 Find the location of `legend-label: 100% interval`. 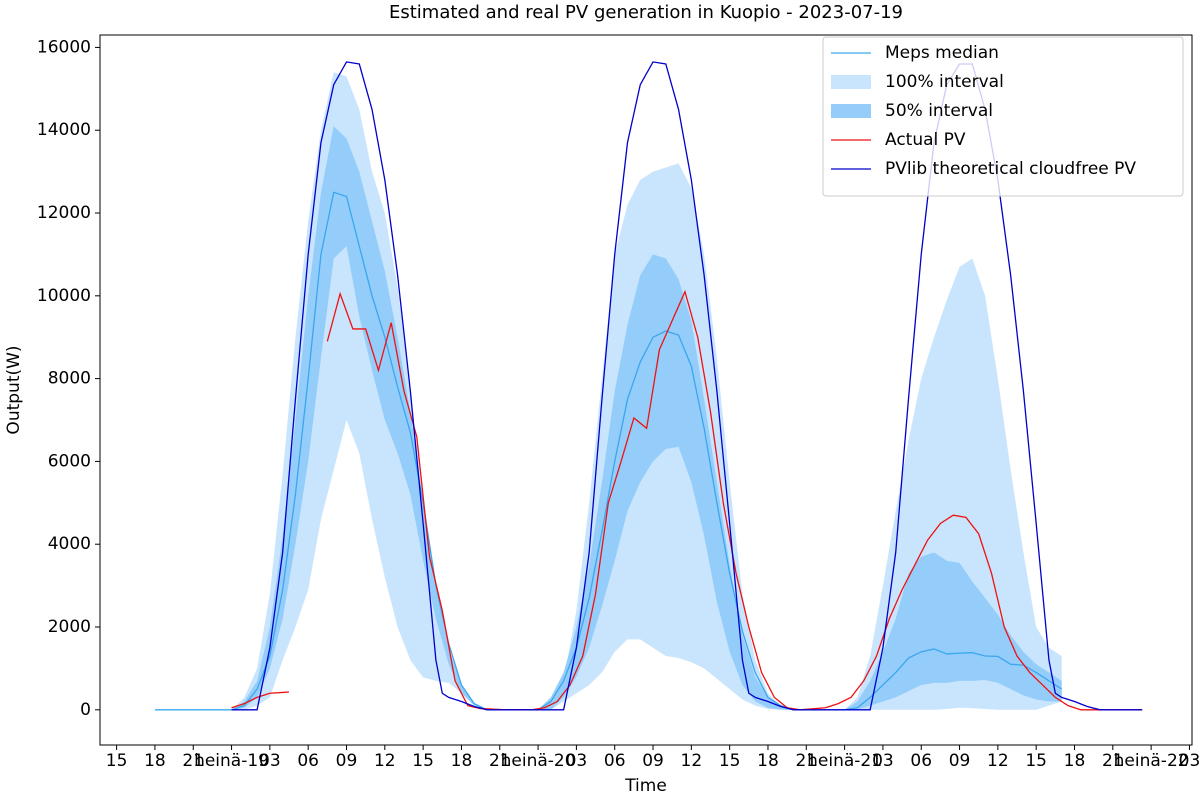

legend-label: 100% interval is located at coordinates (944, 82).